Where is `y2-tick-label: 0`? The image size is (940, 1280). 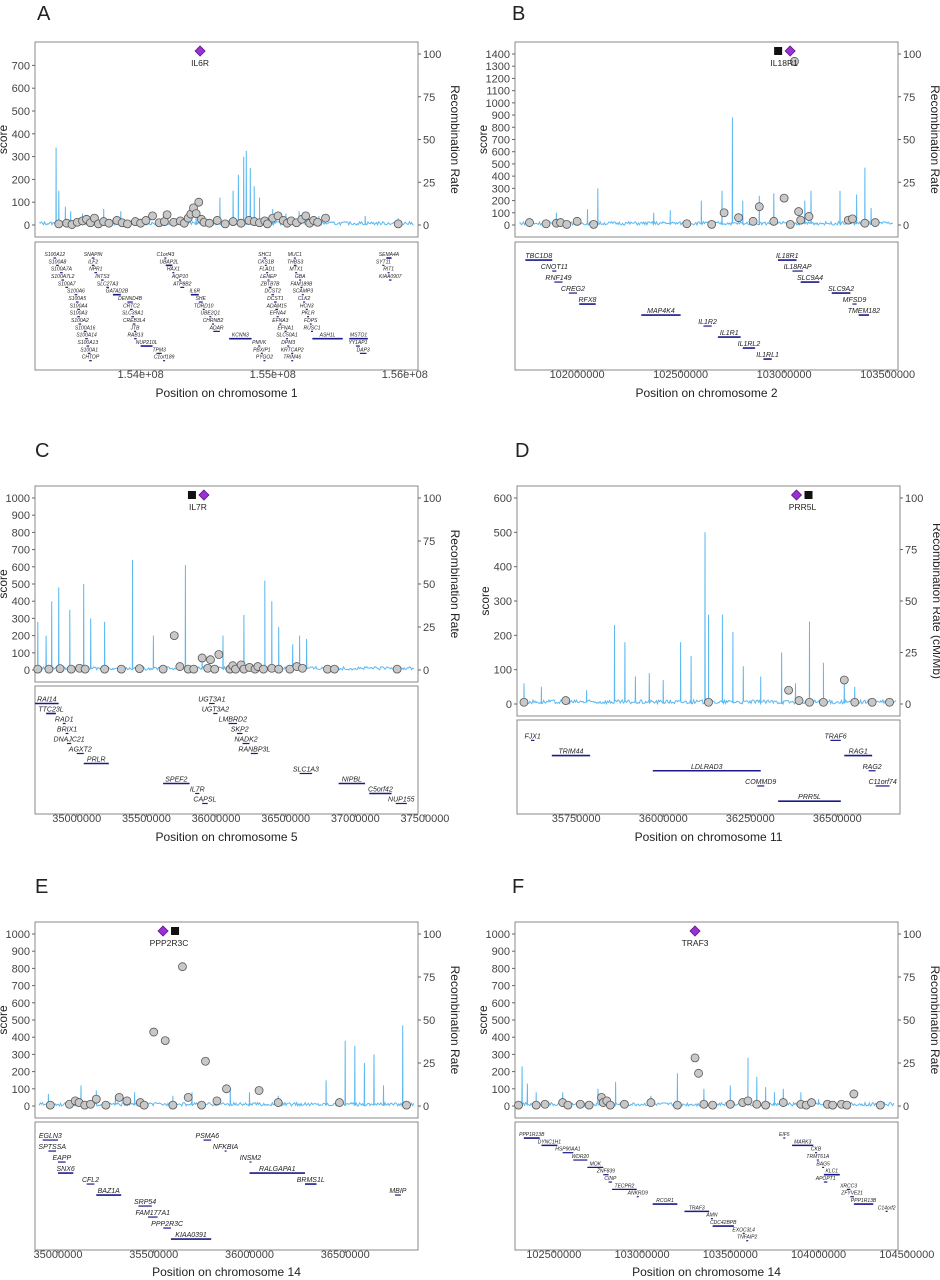 y2-tick-label: 0 is located at coordinates (426, 1107).